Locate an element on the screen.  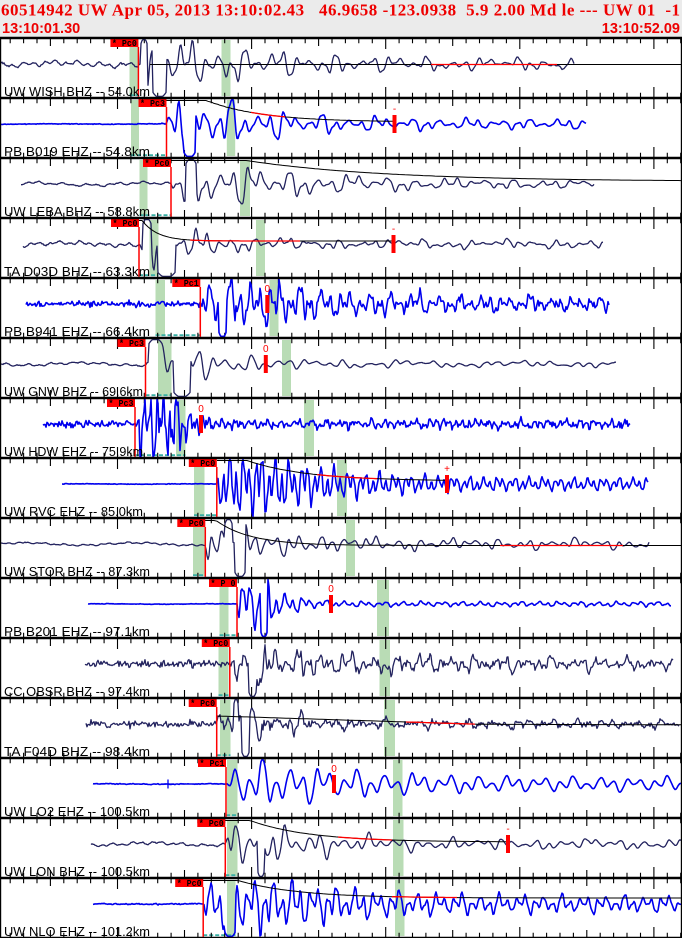
svg-text: UW LO2 EHZ -- 100.5km is located at coordinates (77, 811).